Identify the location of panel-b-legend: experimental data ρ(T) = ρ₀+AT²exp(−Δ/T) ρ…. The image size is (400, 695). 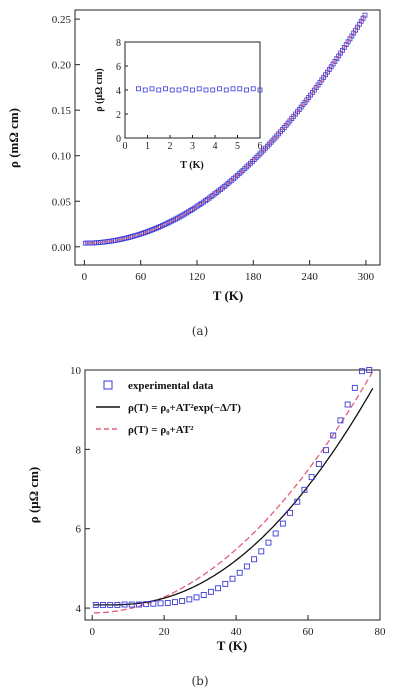
(168, 408).